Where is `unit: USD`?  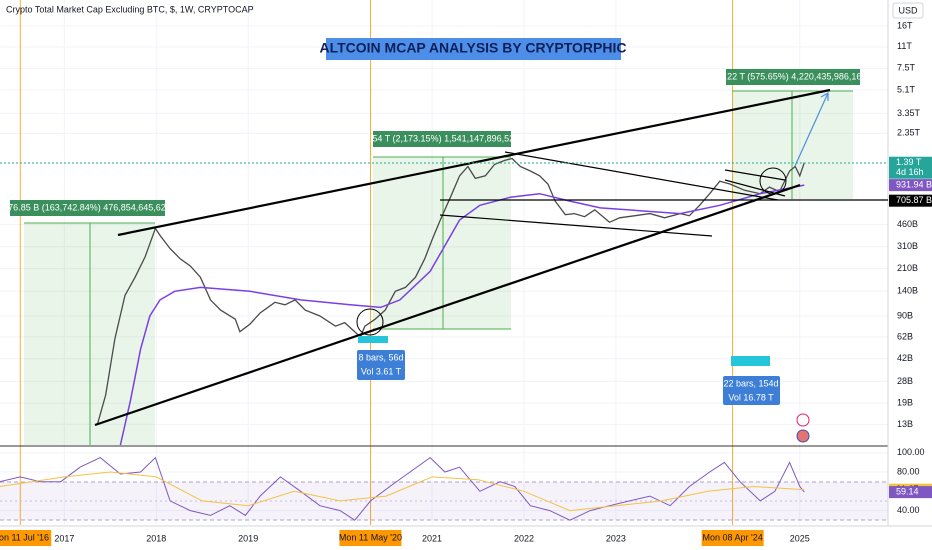
unit: USD is located at coordinates (908, 10).